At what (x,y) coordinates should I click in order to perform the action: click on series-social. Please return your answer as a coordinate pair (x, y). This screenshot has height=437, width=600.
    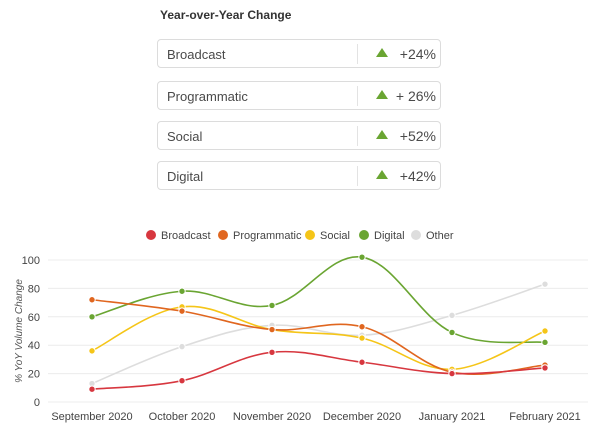
    Looking at the image, I should click on (318, 338).